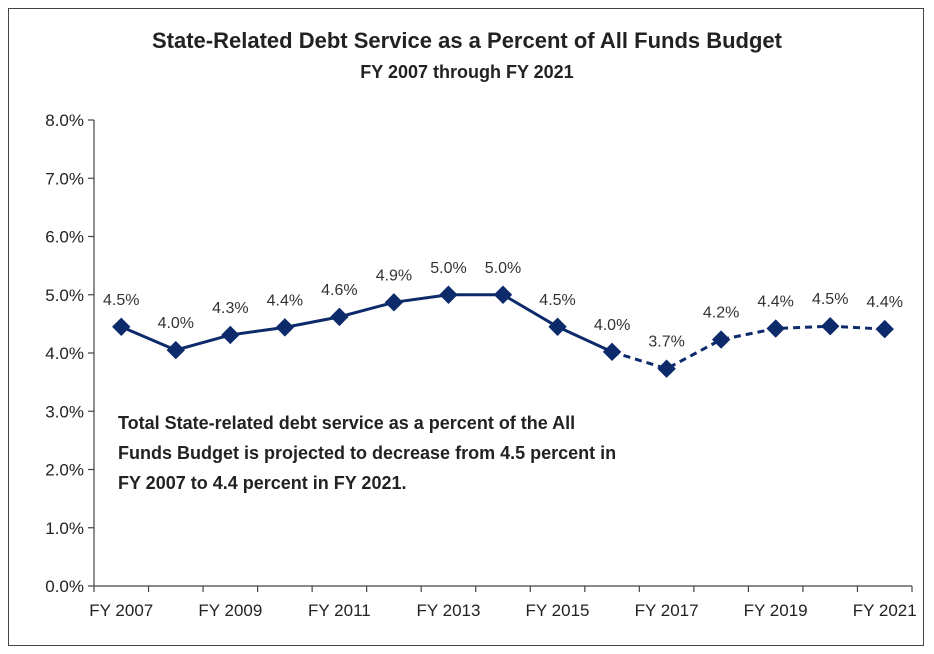 The height and width of the screenshot is (654, 934). Describe the element at coordinates (558, 610) in the screenshot. I see `x-tick-label: FY 2015` at that location.